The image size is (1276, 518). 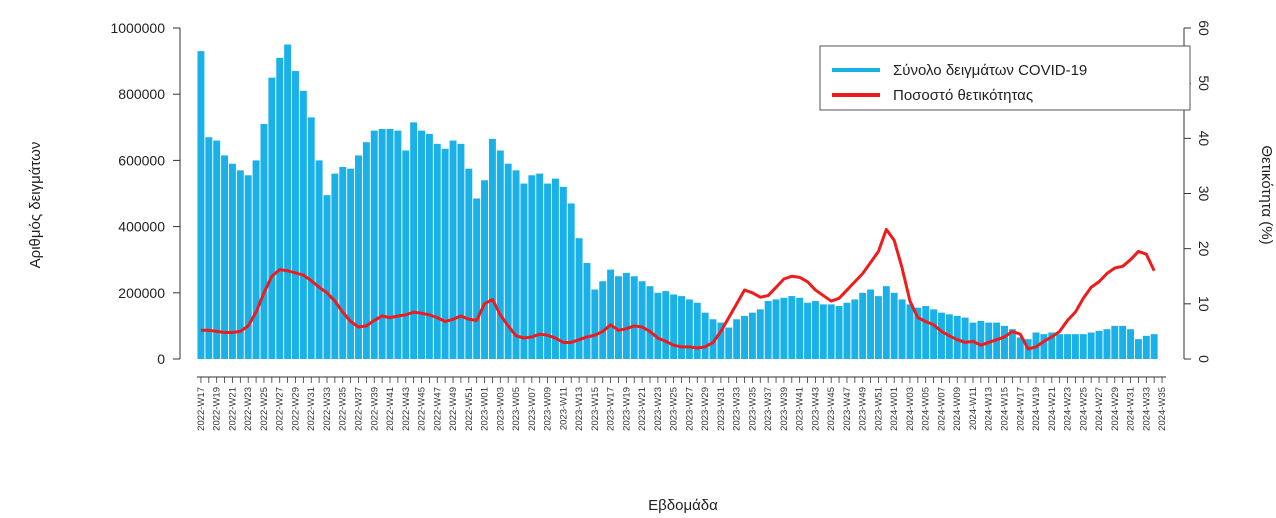 I want to click on x-tick-label: 2023-W15, so click(x=595, y=409).